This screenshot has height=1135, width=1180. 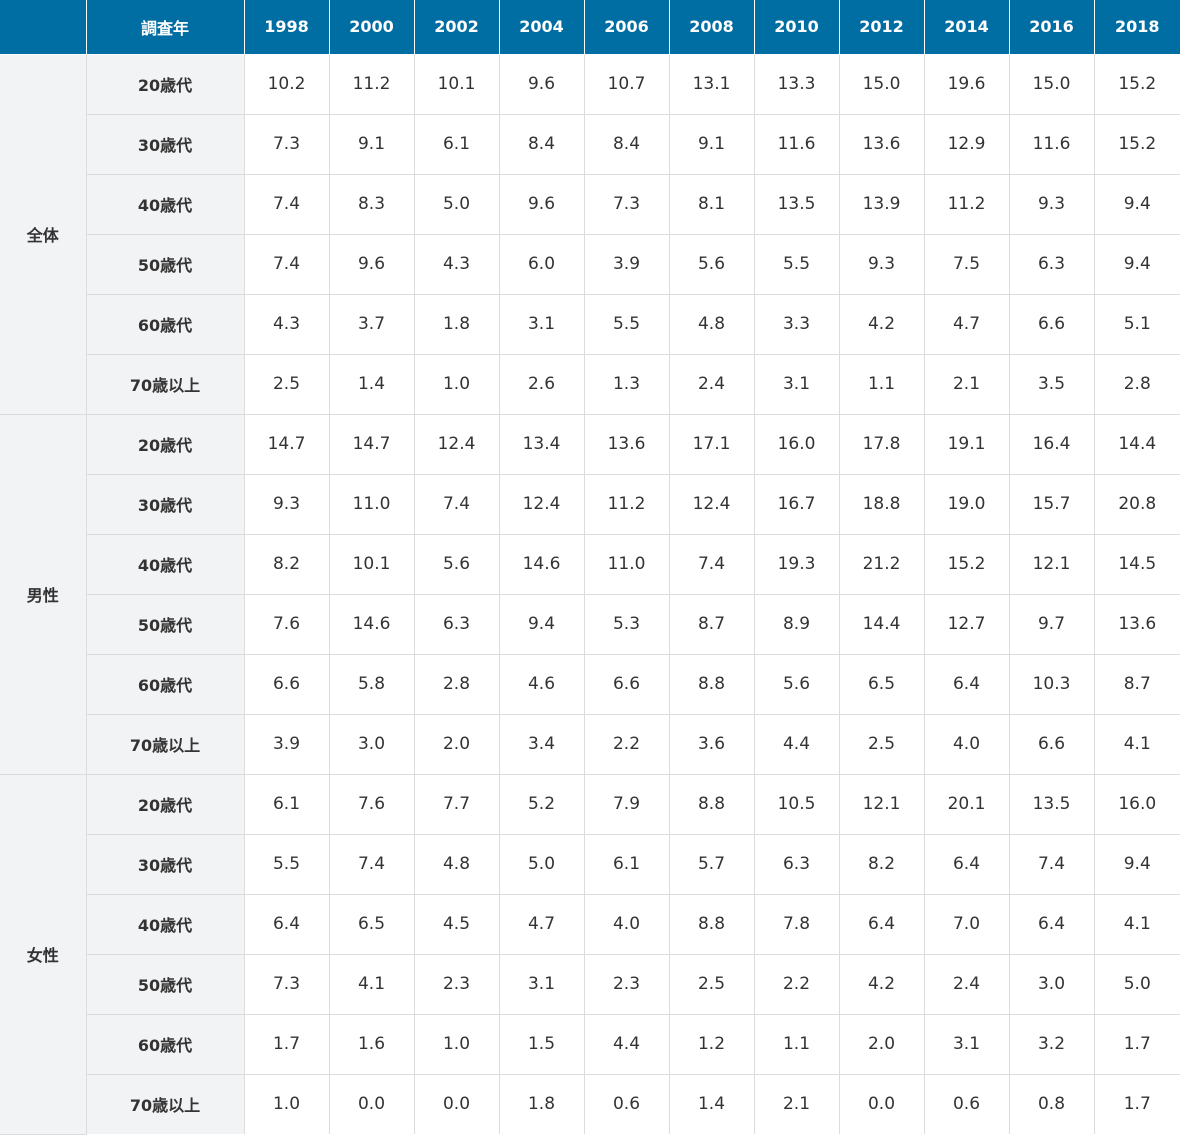 I want to click on value-cell: 6.6, so click(x=1051, y=324).